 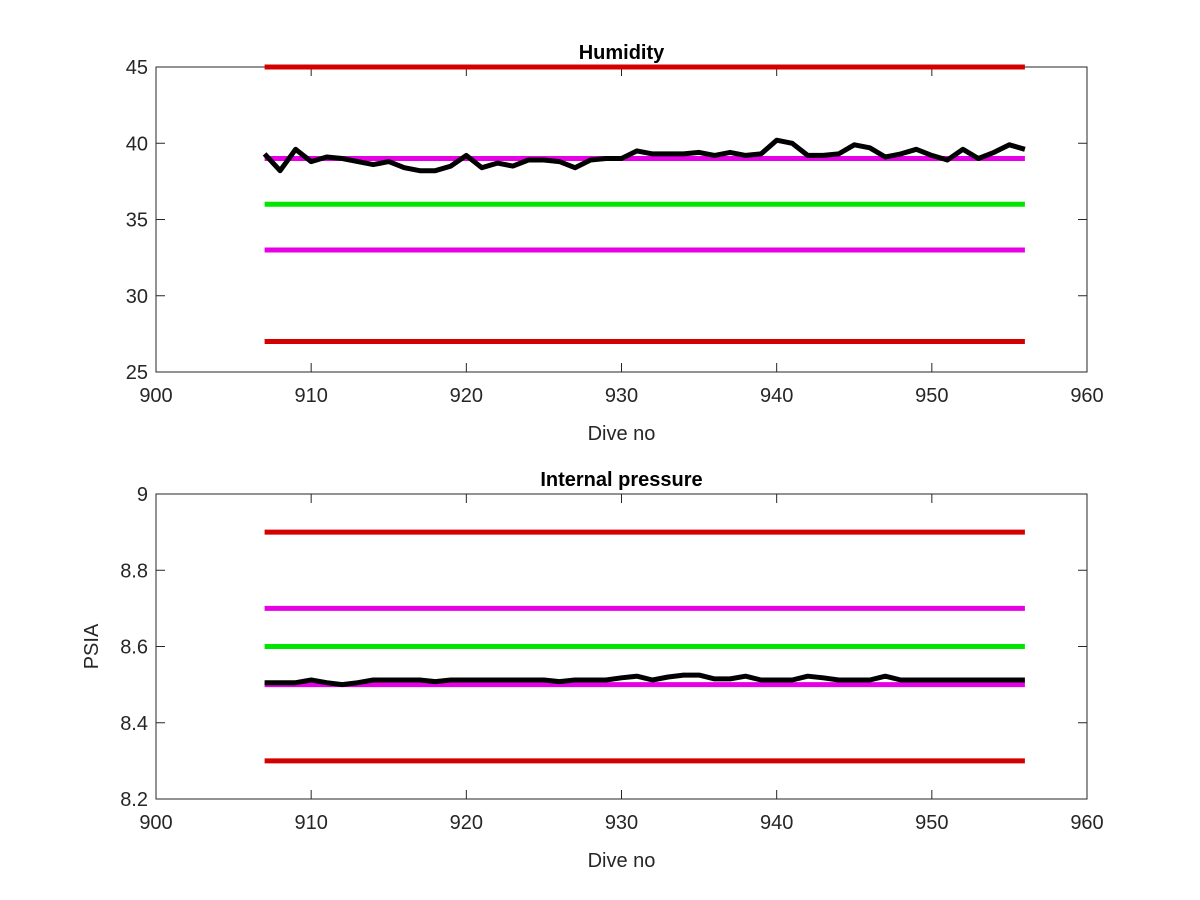 What do you see at coordinates (137, 221) in the screenshot?
I see `y-tick-label: 35` at bounding box center [137, 221].